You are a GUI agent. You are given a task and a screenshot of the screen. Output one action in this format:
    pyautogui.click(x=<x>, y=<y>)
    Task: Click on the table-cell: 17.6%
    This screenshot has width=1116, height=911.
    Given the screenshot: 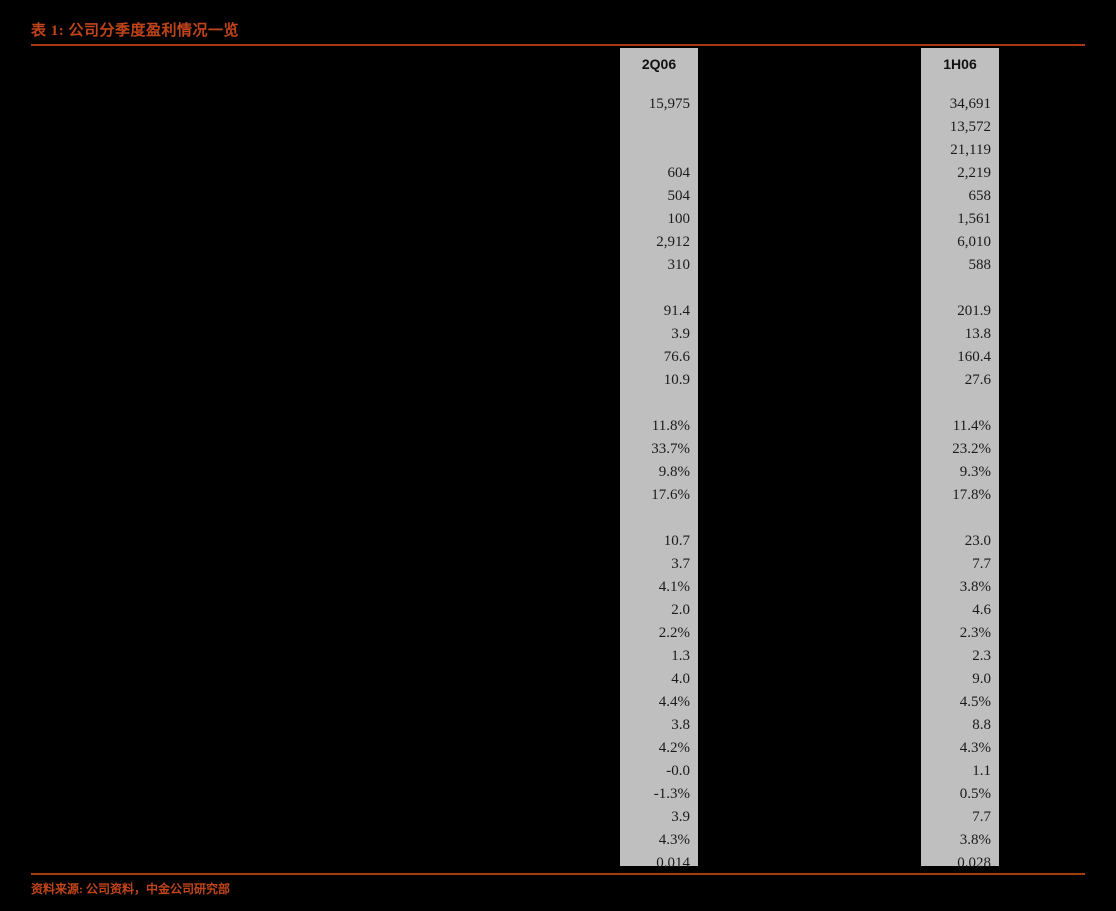 What is the action you would take?
    pyautogui.click(x=670, y=495)
    